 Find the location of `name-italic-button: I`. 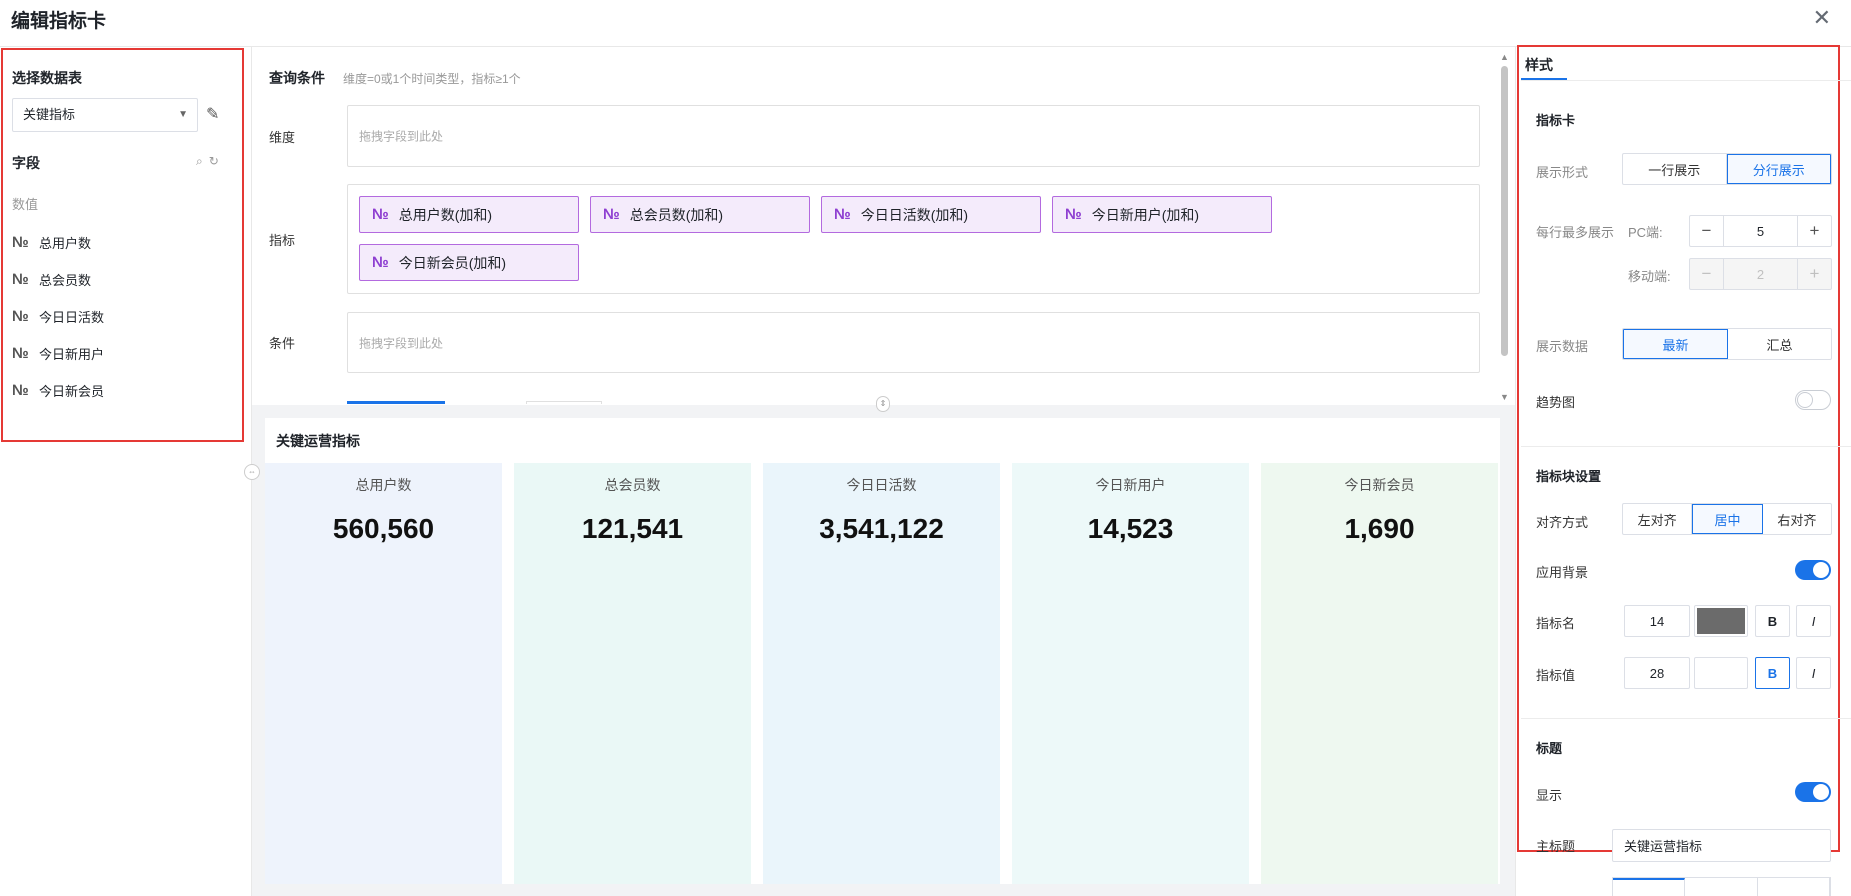

name-italic-button: I is located at coordinates (1813, 621).